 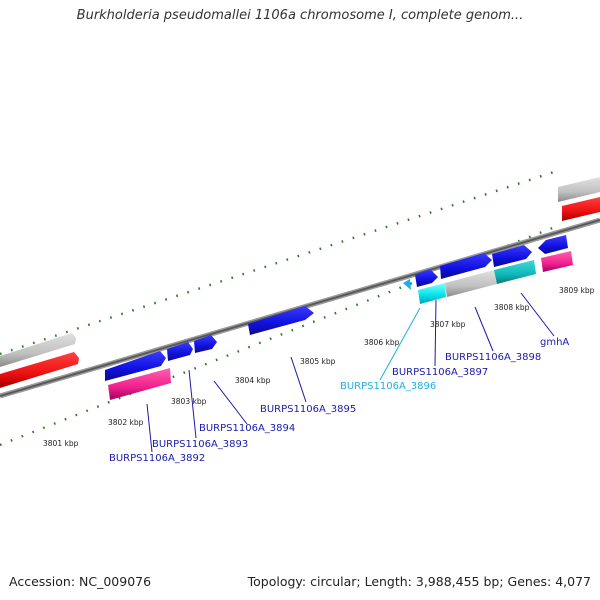 What do you see at coordinates (581, 209) in the screenshot?
I see `feature-red-right` at bounding box center [581, 209].